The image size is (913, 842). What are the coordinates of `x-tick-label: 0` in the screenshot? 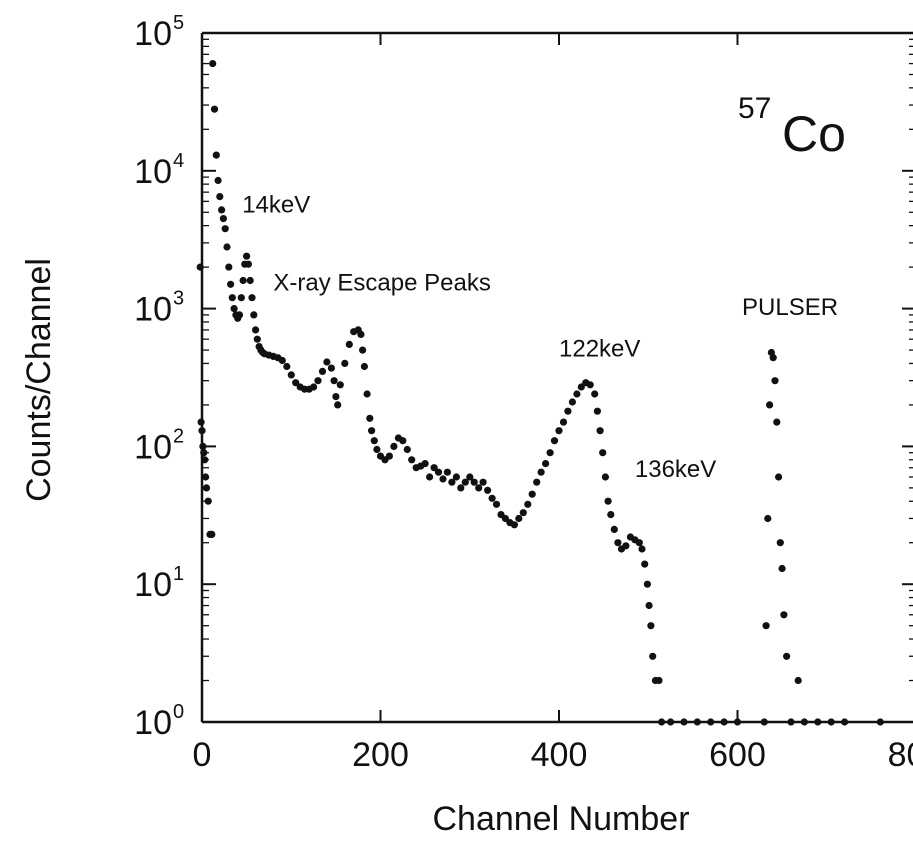 It's located at (202, 755).